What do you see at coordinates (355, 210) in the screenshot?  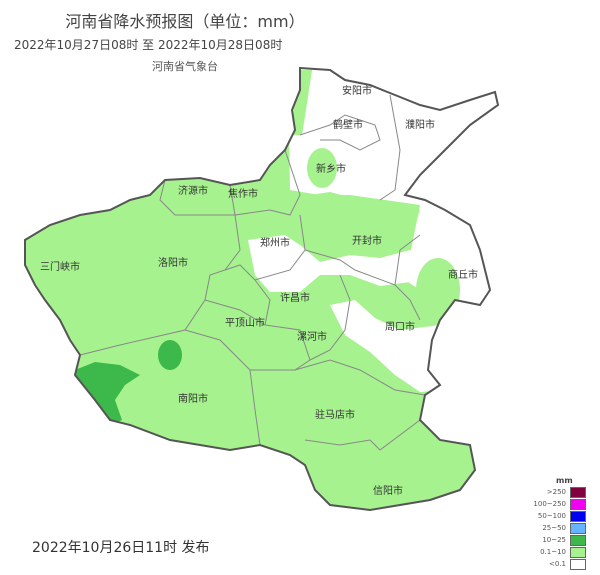 I see `rain-band` at bounding box center [355, 210].